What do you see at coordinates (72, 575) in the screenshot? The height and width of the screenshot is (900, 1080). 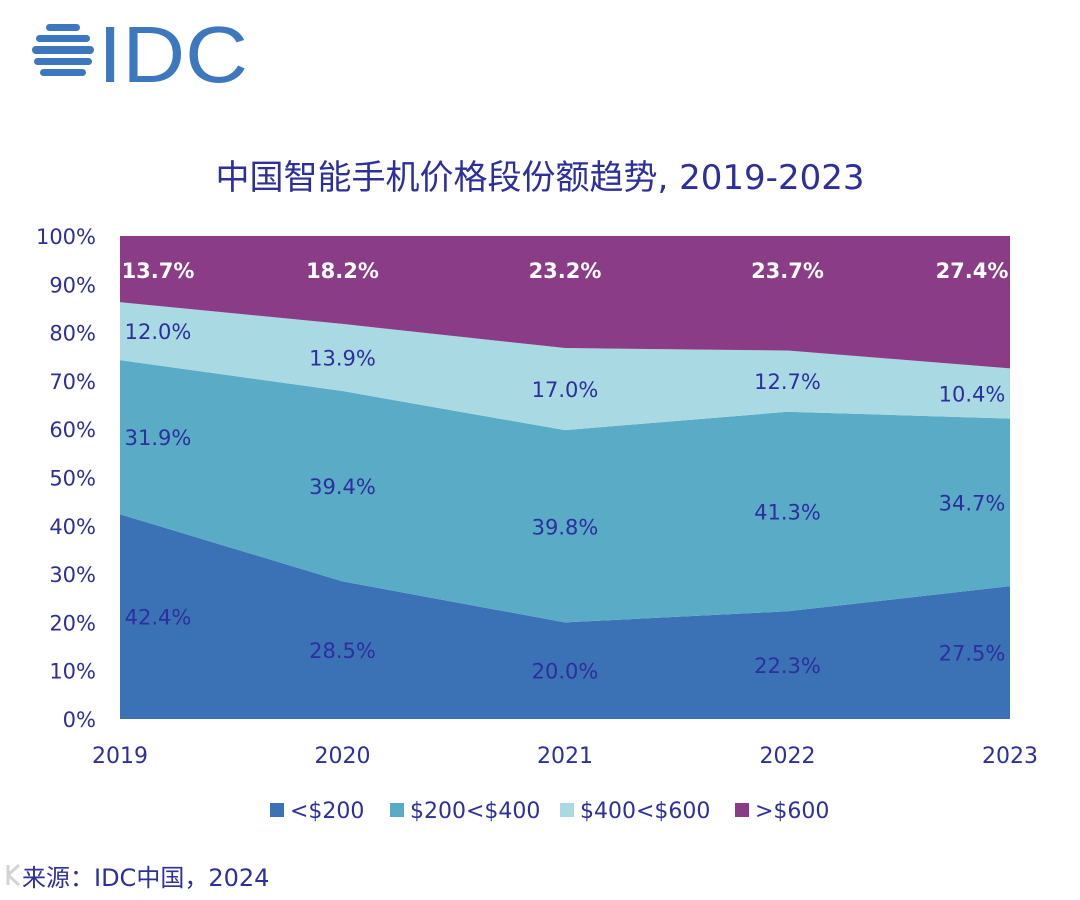 I see `y-tick-label: 30%` at bounding box center [72, 575].